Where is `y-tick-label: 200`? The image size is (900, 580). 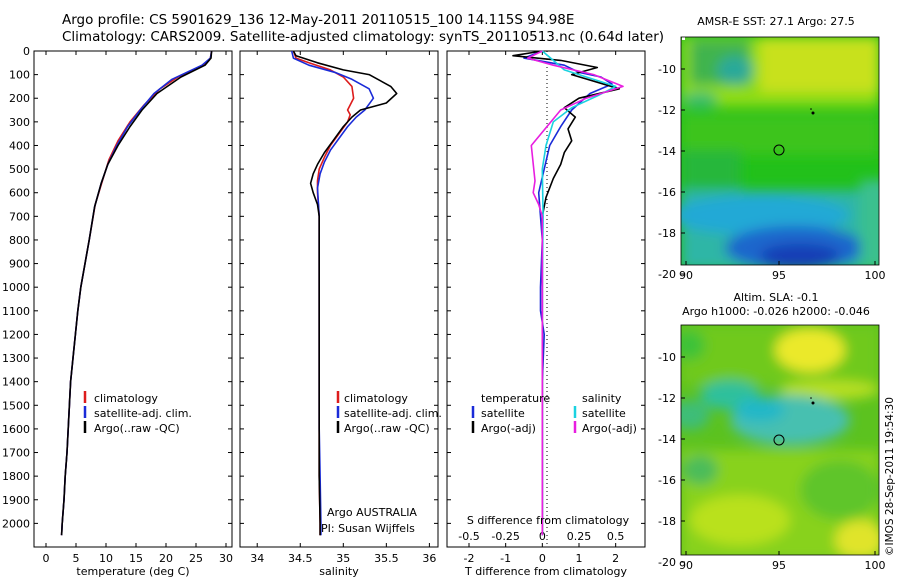 y-tick-label: 200 is located at coordinates (19, 98).